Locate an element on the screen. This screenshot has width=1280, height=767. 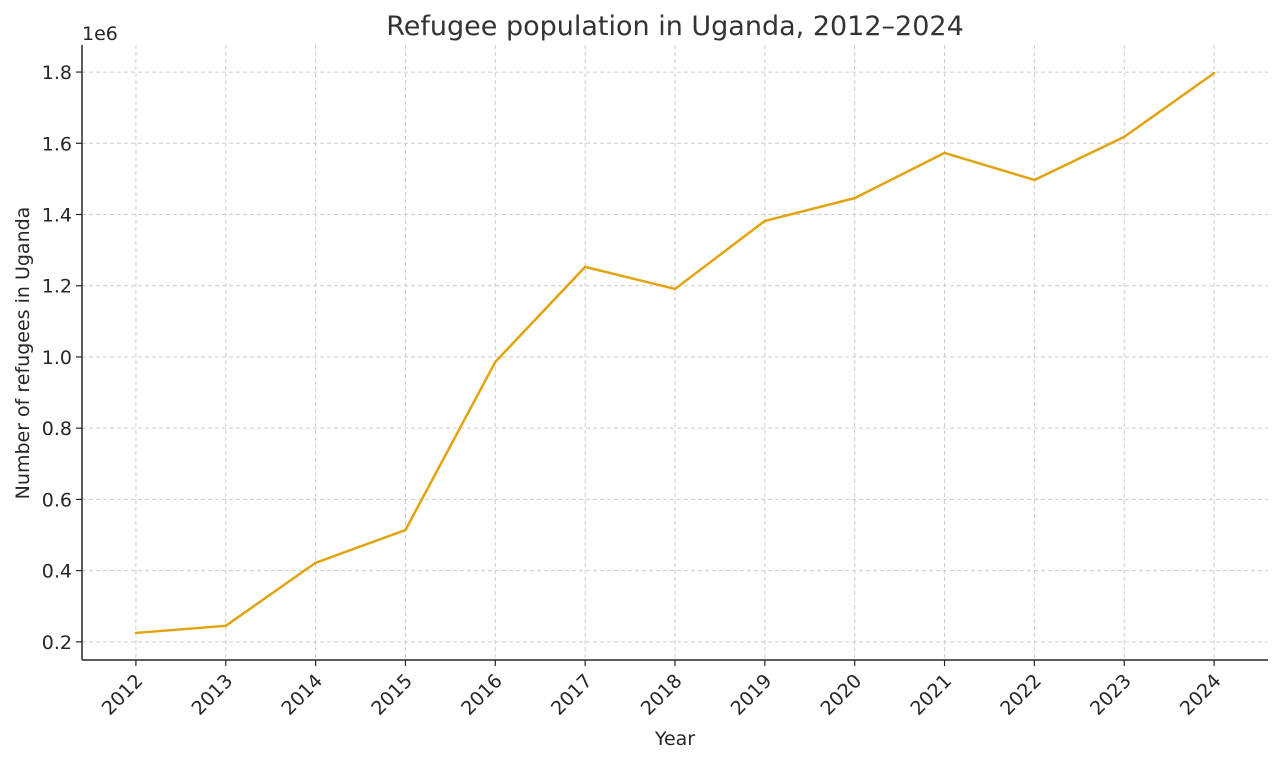
x-tick-label: 2019 is located at coordinates (752, 695).